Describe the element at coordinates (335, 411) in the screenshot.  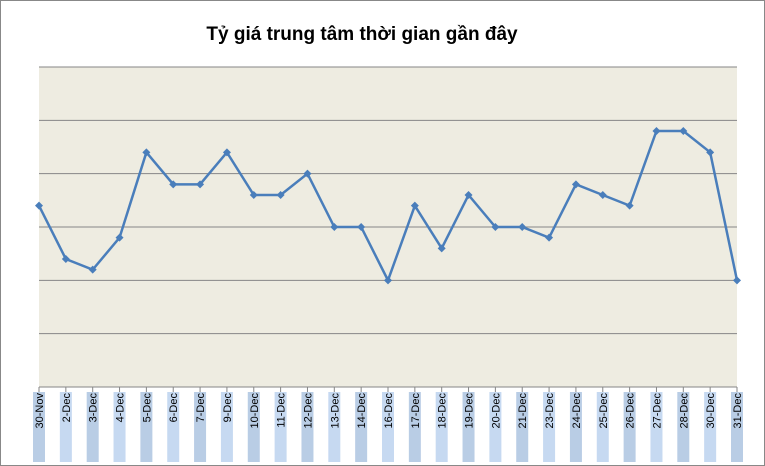
I see `x-tick-label: 13-Dec` at that location.